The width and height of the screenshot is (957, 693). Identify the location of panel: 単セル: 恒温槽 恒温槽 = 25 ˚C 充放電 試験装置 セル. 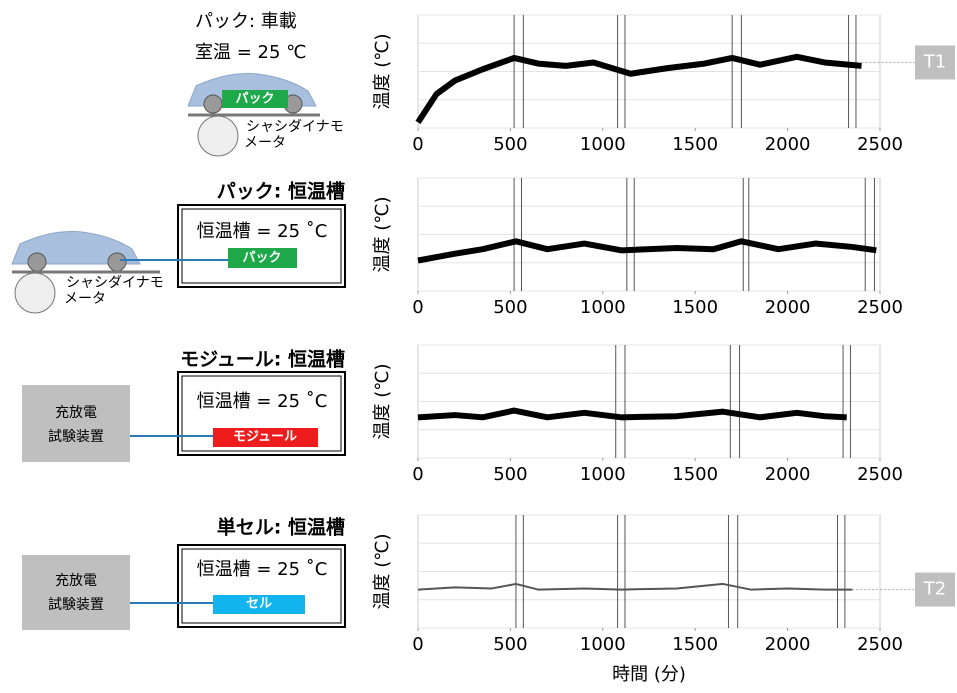
(184, 573).